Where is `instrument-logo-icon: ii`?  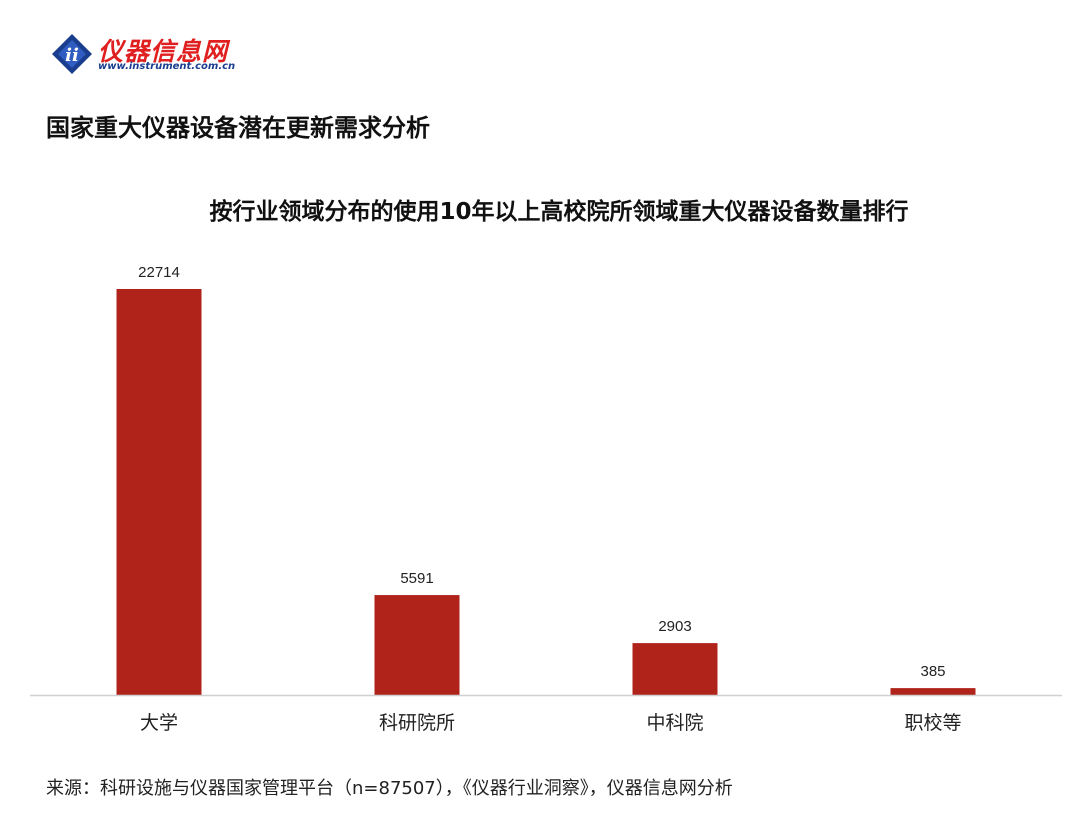
instrument-logo-icon: ii is located at coordinates (72, 54).